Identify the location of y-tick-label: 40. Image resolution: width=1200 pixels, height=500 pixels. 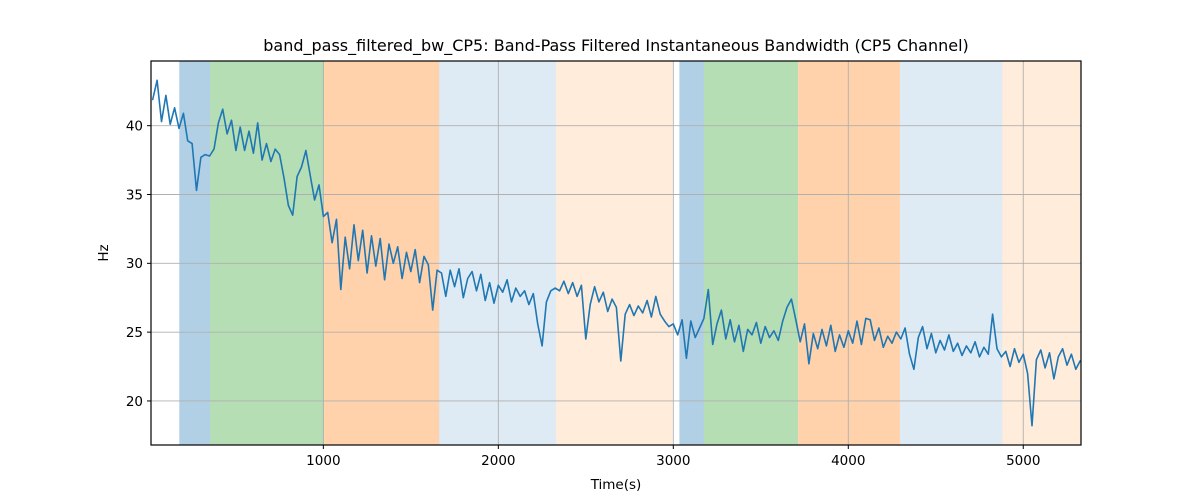
(134, 126).